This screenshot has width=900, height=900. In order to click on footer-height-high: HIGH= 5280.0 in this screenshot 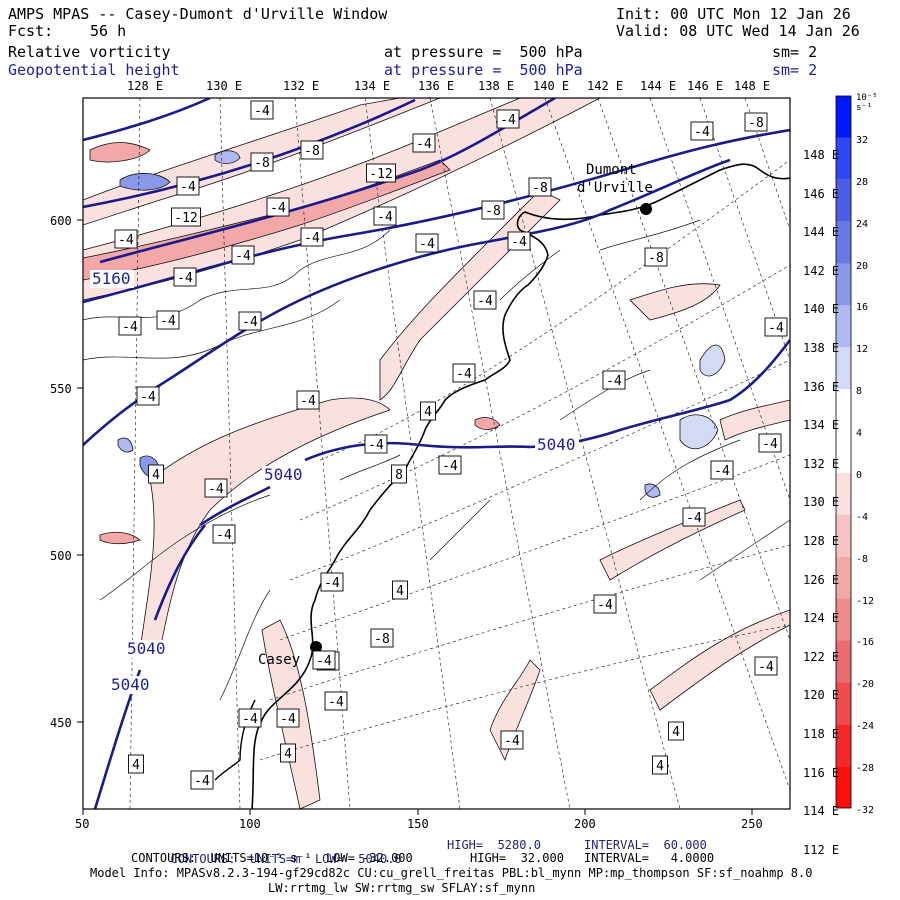, I will do `click(494, 845)`.